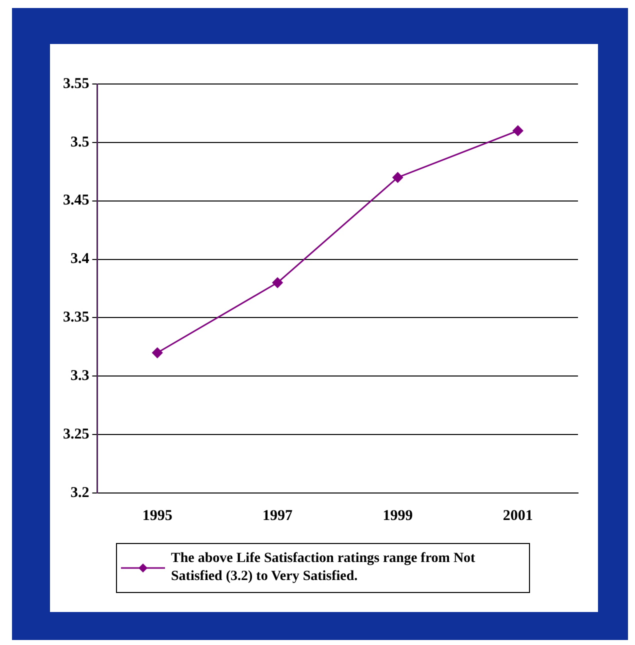 The width and height of the screenshot is (635, 645). I want to click on x-tick-label: 1995, so click(157, 516).